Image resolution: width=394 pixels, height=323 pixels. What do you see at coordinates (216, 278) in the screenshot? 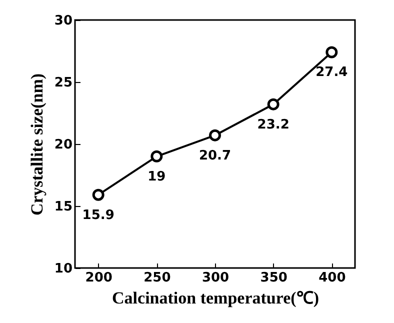
I see `x-tick-label: 300` at bounding box center [216, 278].